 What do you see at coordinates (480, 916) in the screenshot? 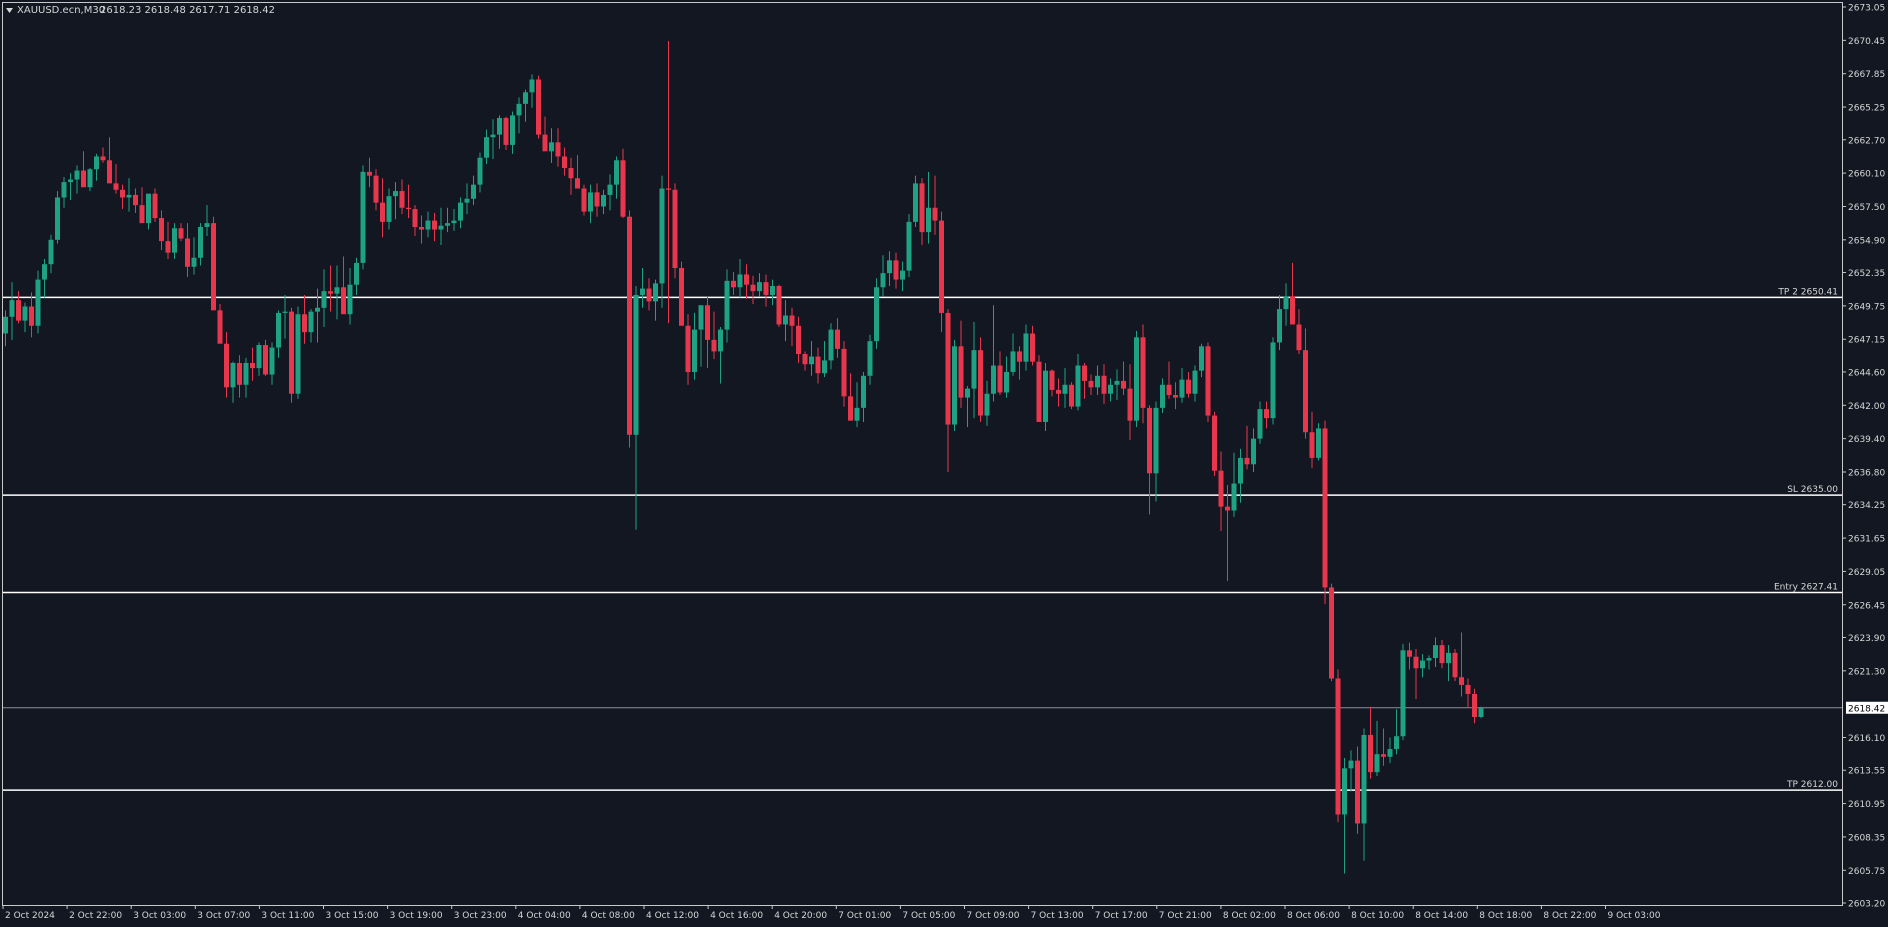
I see `time-tick-label: 3 Oct 23:00` at bounding box center [480, 916].